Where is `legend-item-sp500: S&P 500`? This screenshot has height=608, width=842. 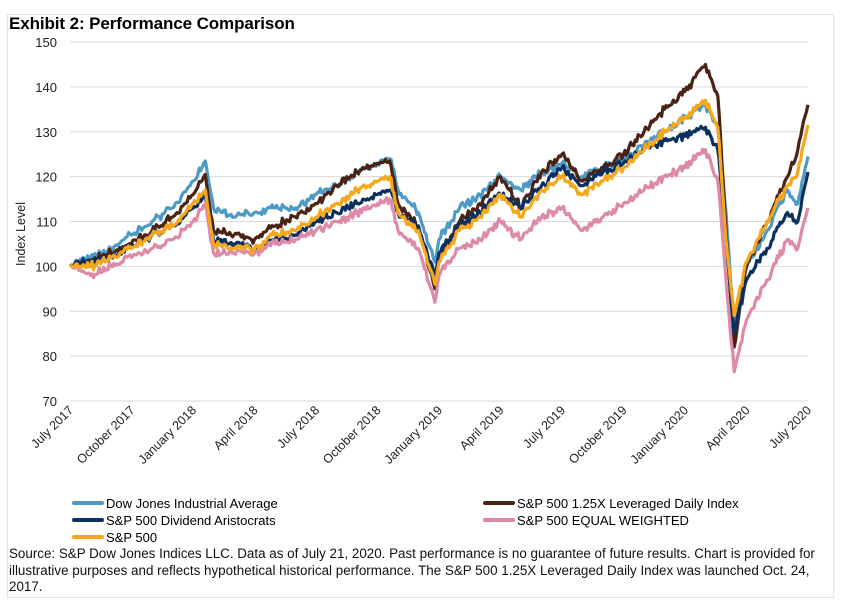 legend-item-sp500: S&P 500 is located at coordinates (114, 537).